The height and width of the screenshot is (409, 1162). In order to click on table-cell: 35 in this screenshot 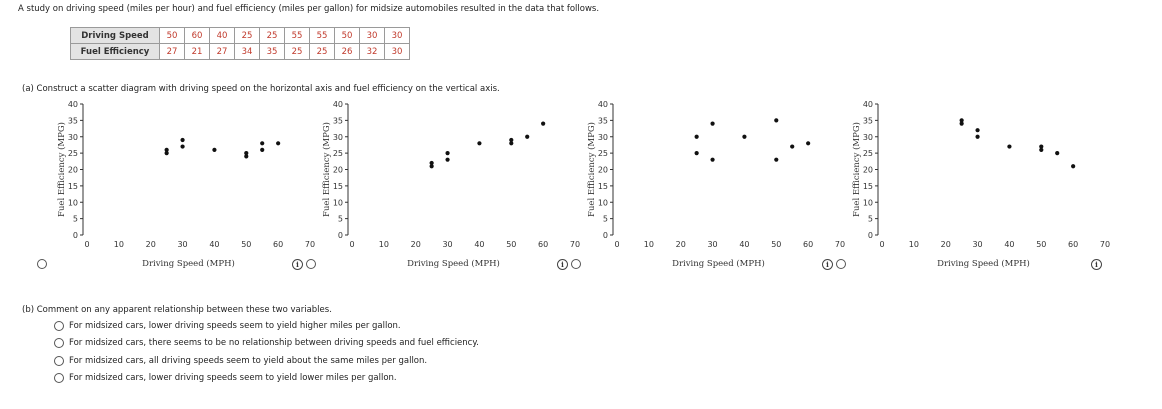, I will do `click(272, 51)`.